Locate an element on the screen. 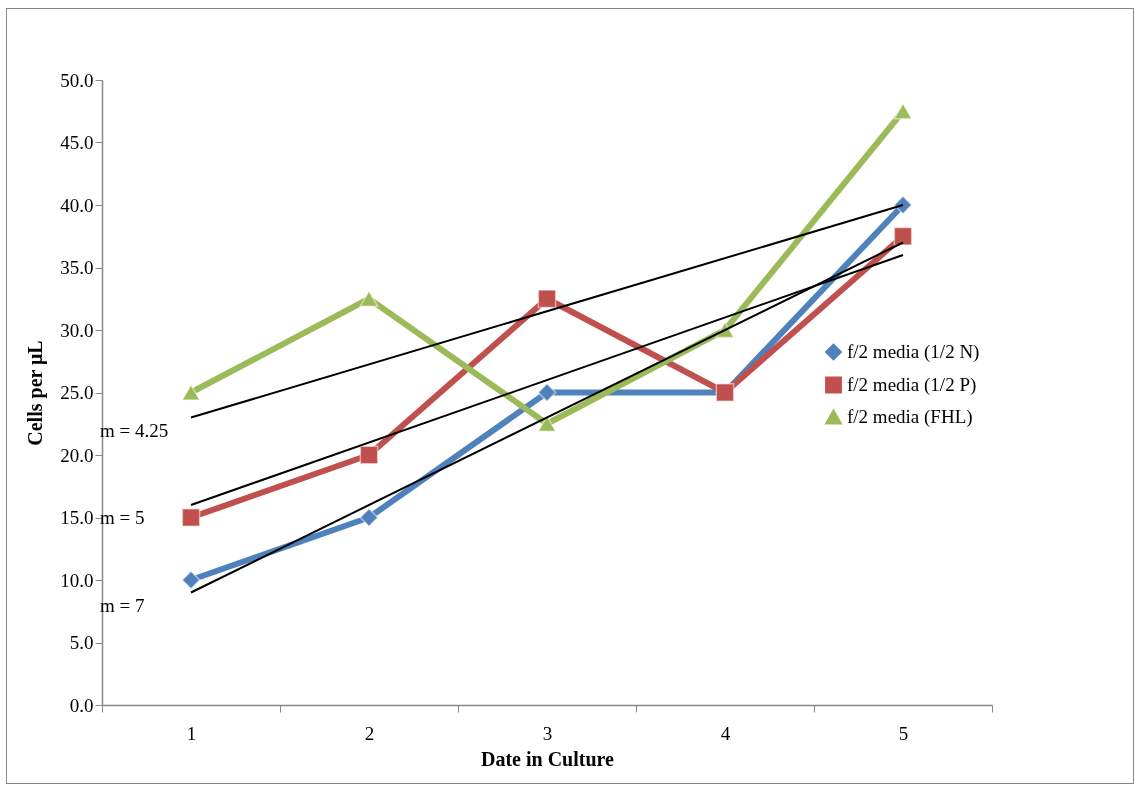 The width and height of the screenshot is (1143, 793). x-tick-label: 2 is located at coordinates (369, 733).